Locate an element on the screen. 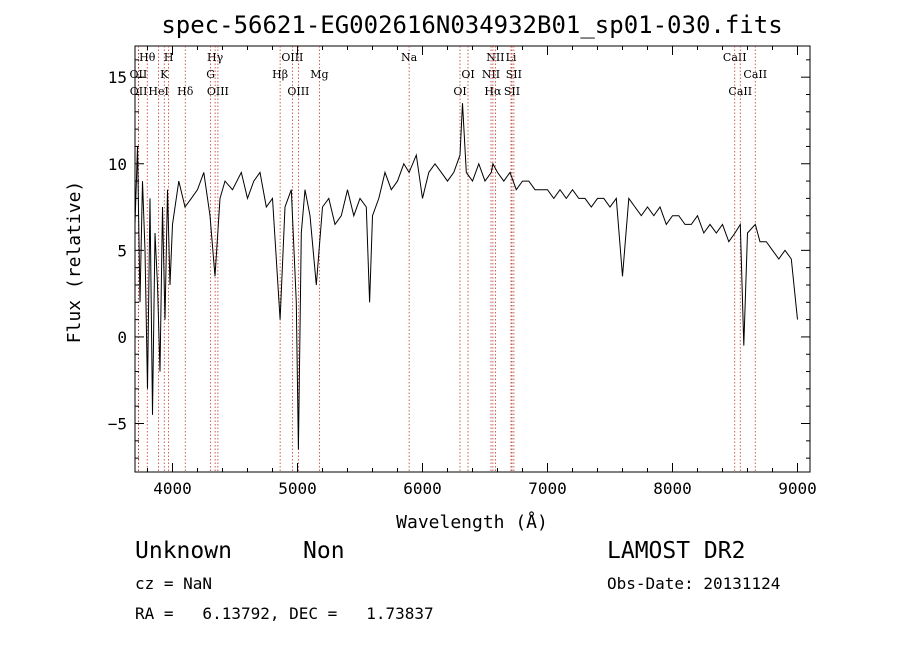 This screenshot has height=649, width=900. y-tick-label: 0 is located at coordinates (122, 337).